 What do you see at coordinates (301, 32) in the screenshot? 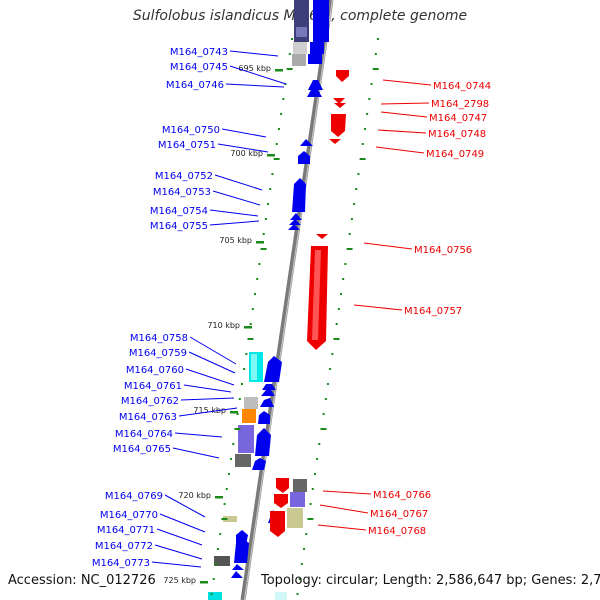
I see `feature-block-top-b` at bounding box center [301, 32].